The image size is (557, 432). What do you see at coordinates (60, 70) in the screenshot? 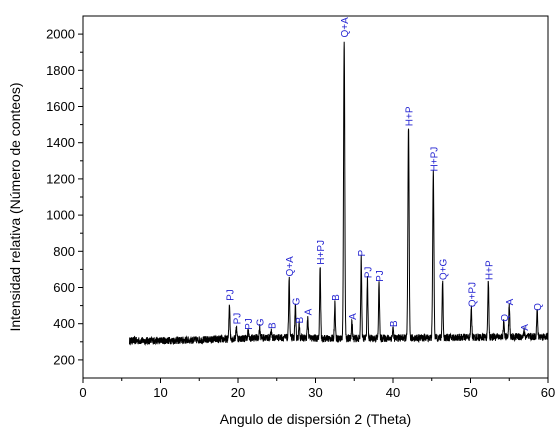
I see `y-tick-label: 1800` at bounding box center [60, 70].